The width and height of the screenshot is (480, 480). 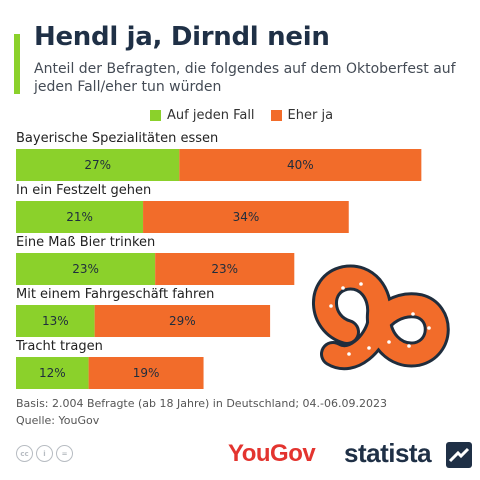 What do you see at coordinates (155, 115) in the screenshot?
I see `legend-swatch-series1` at bounding box center [155, 115].